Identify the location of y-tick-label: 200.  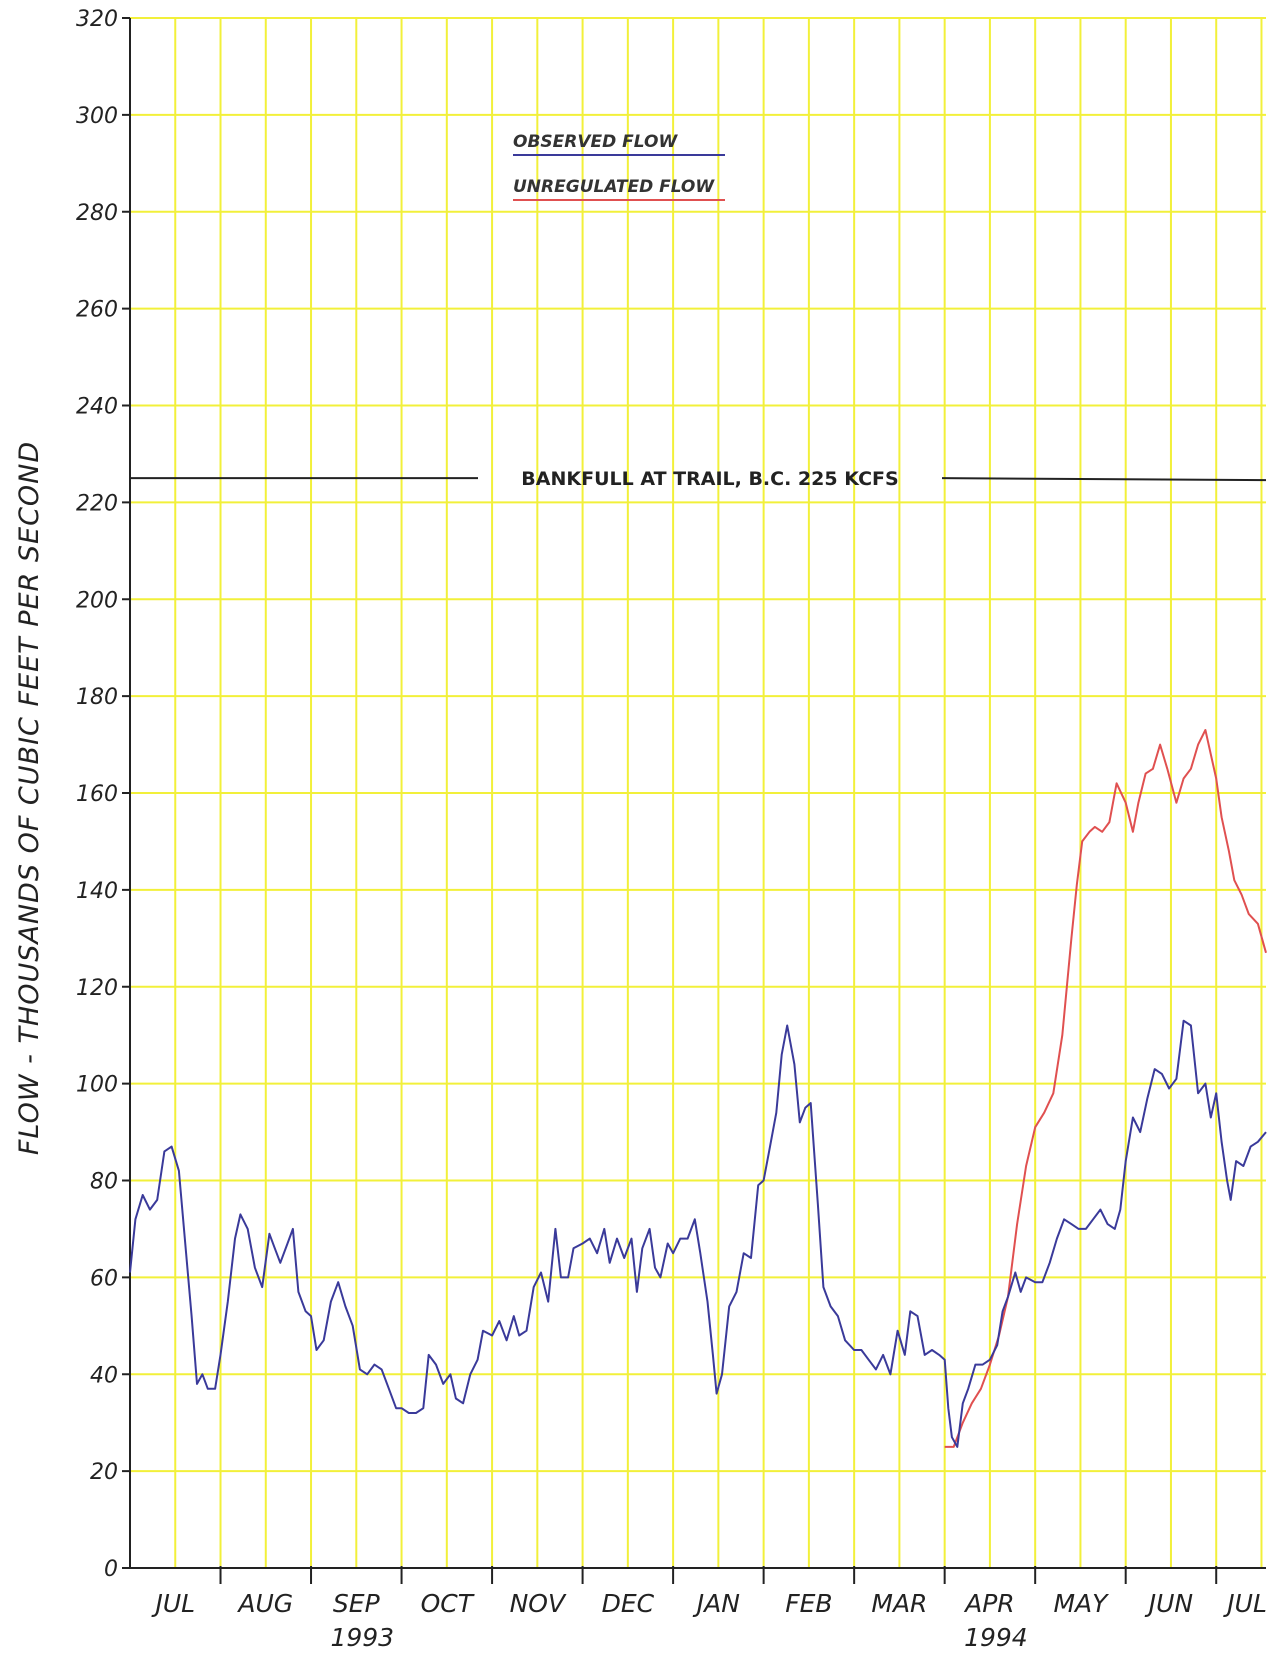
(97, 600).